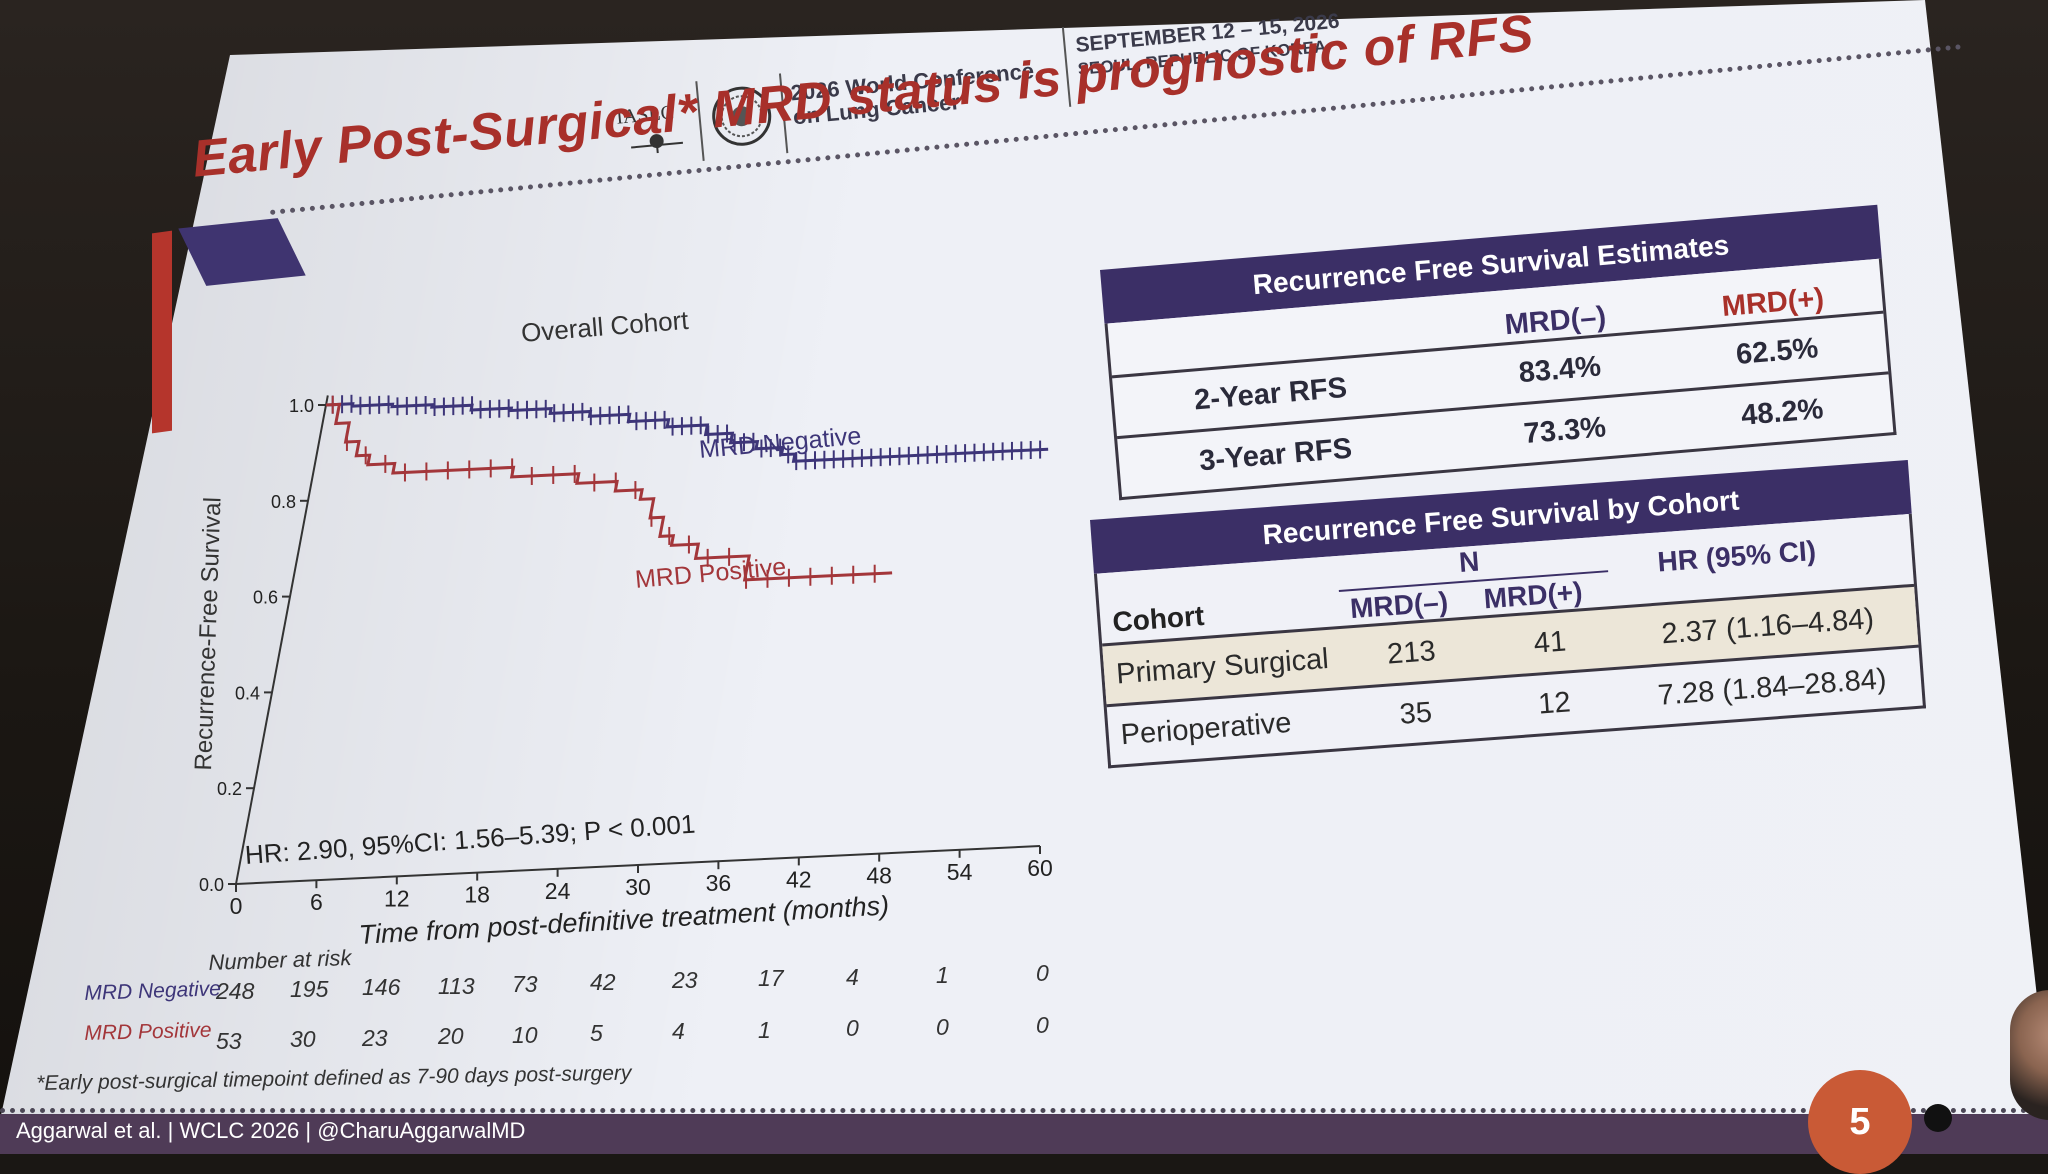 The width and height of the screenshot is (2048, 1174). I want to click on y-tick-label: 0.2, so click(229, 789).